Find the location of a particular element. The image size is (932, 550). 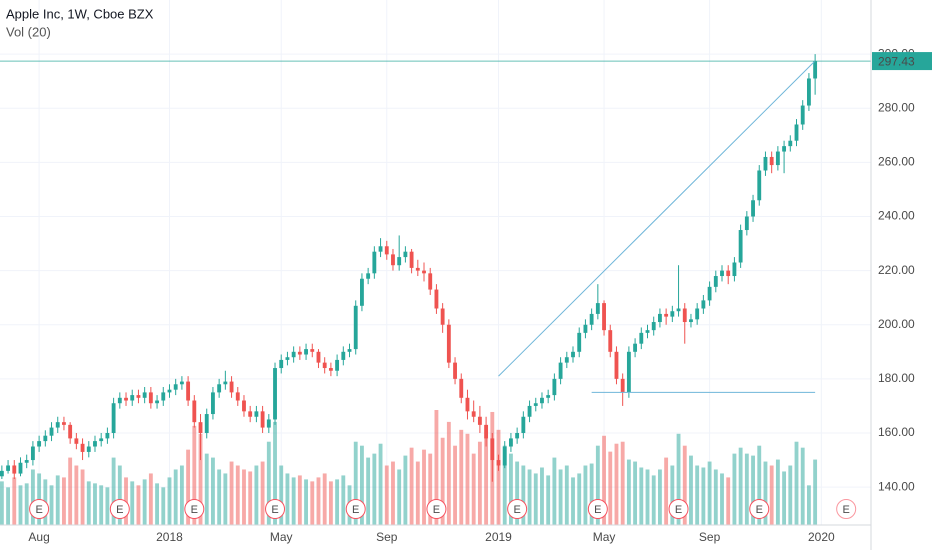

y-tick-label: 260.00 is located at coordinates (896, 162).